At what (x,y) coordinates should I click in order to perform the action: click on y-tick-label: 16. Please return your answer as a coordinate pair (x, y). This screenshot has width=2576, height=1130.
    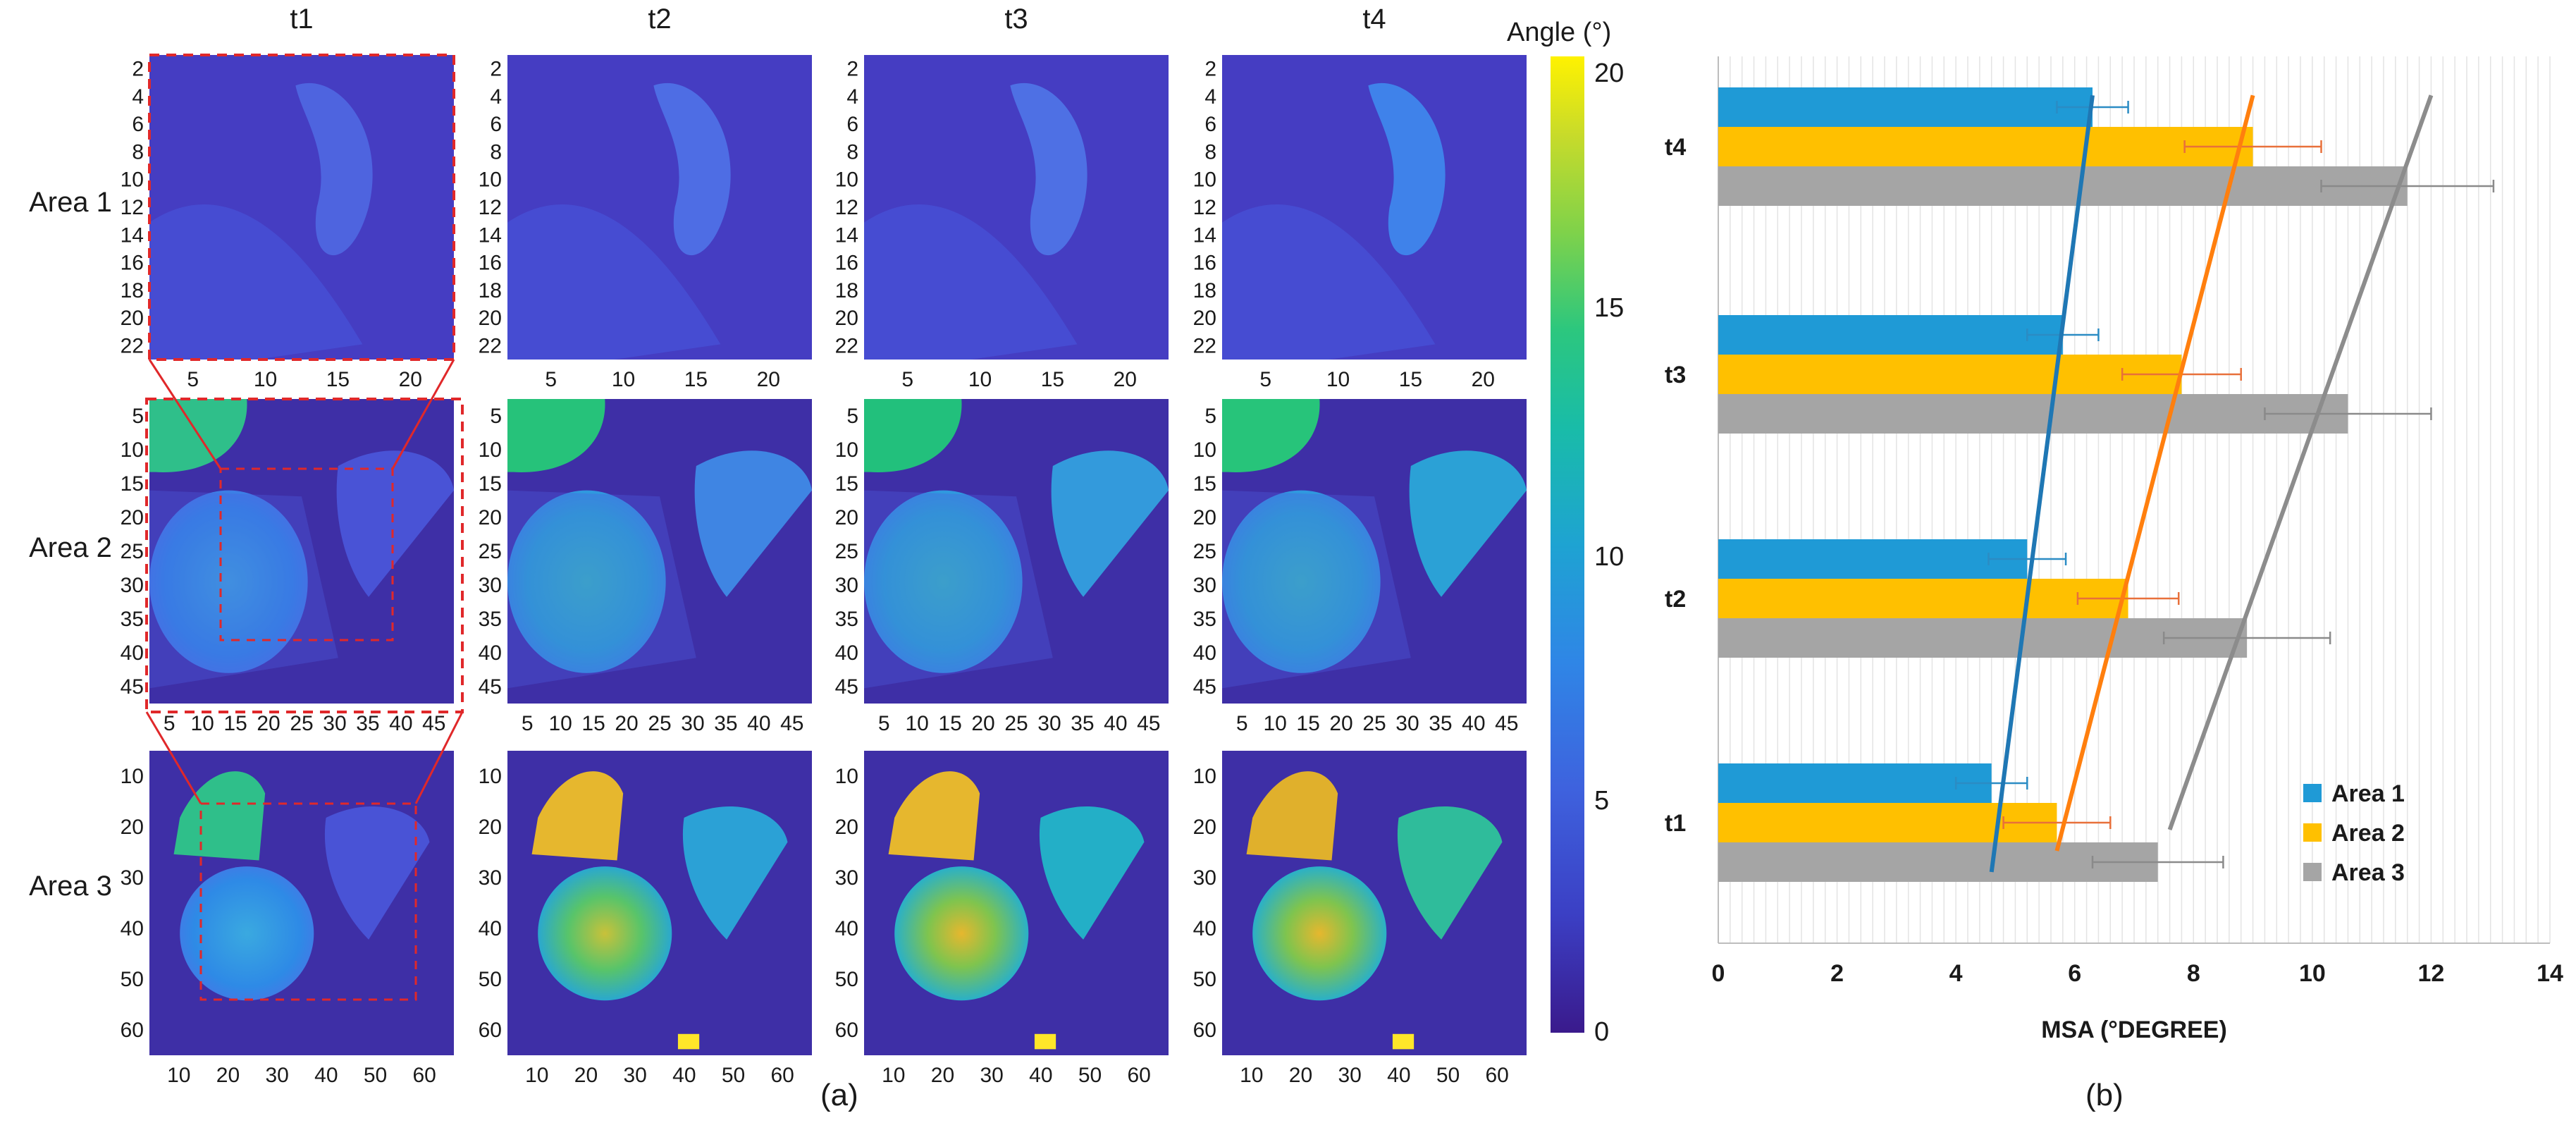
    Looking at the image, I should click on (846, 263).